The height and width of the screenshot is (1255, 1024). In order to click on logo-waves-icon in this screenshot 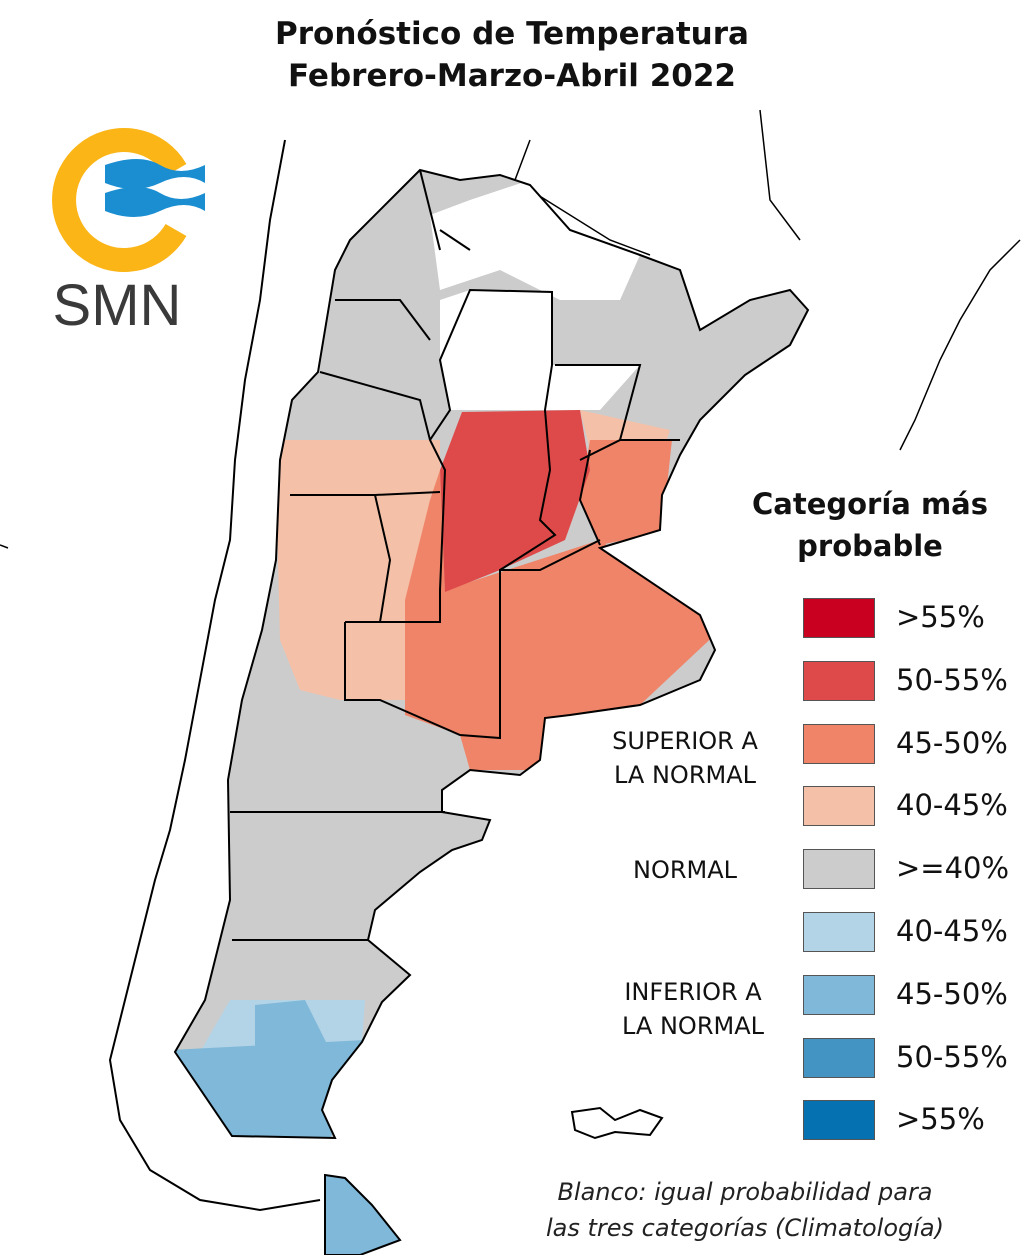, I will do `click(155, 188)`.